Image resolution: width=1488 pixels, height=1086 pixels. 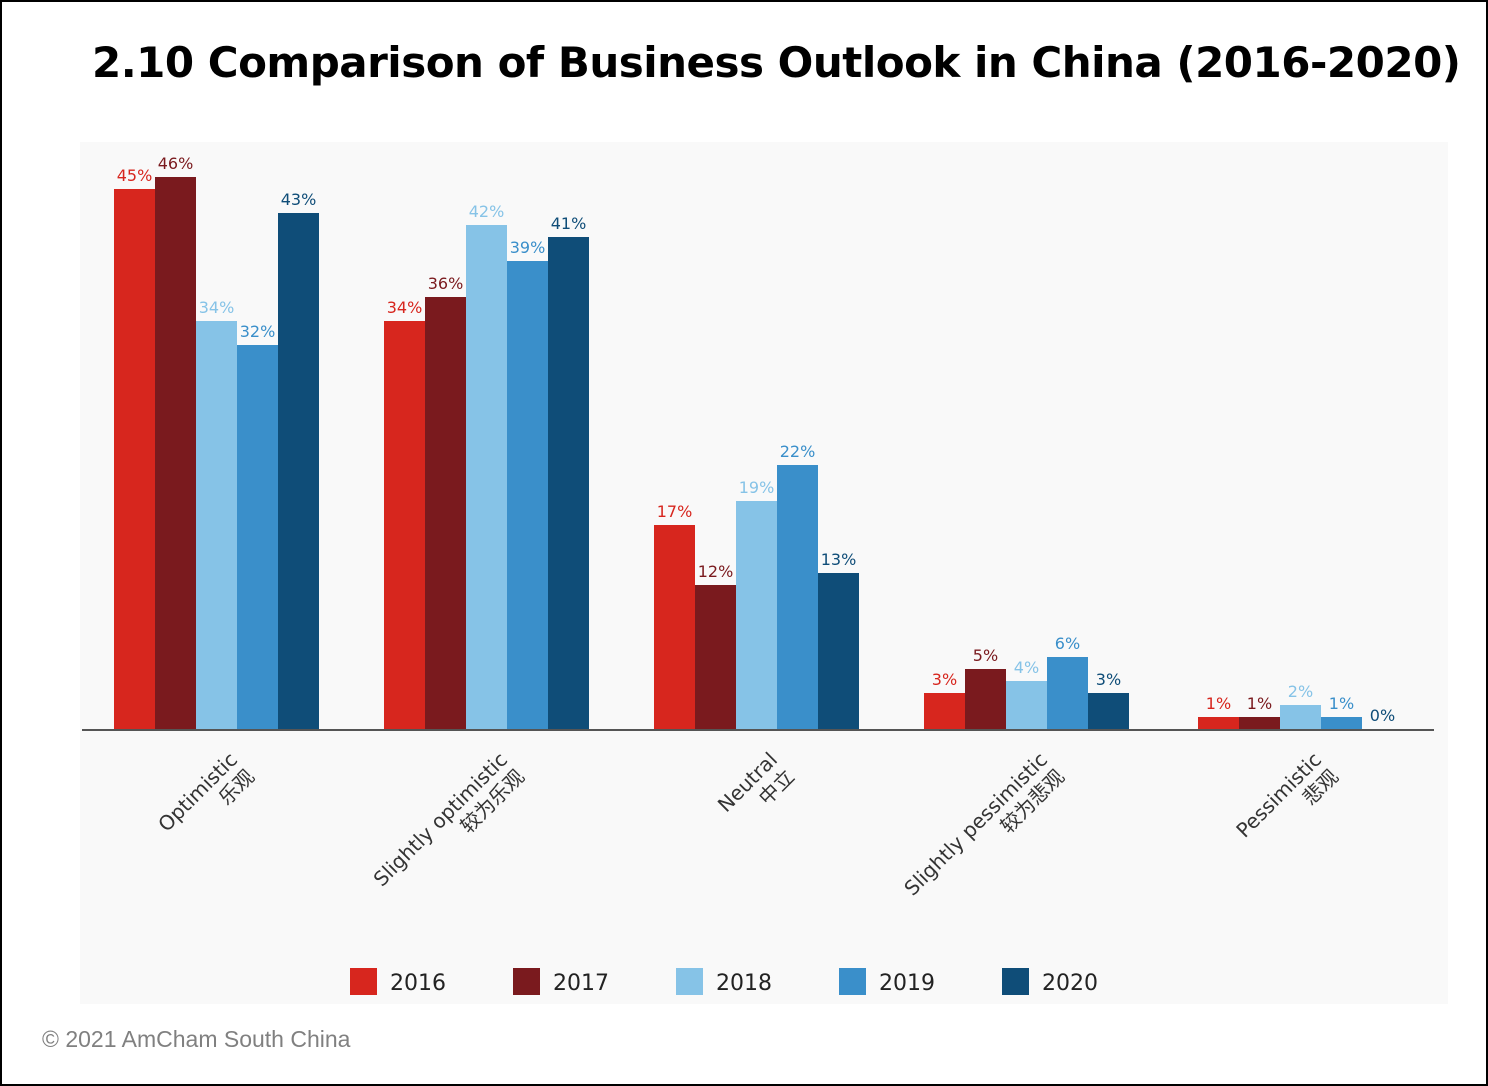 I want to click on category-label-3: Neutral中立, so click(x=756, y=791).